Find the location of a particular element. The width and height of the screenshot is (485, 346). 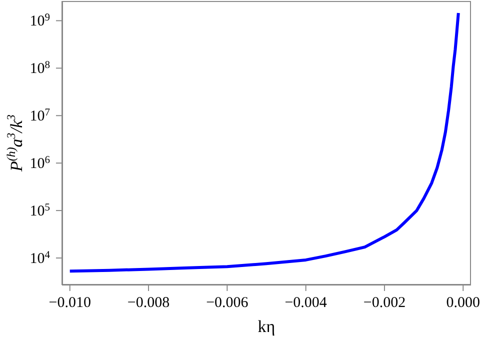

y-tick-label: 10$^{9}$ is located at coordinates (40, 21).